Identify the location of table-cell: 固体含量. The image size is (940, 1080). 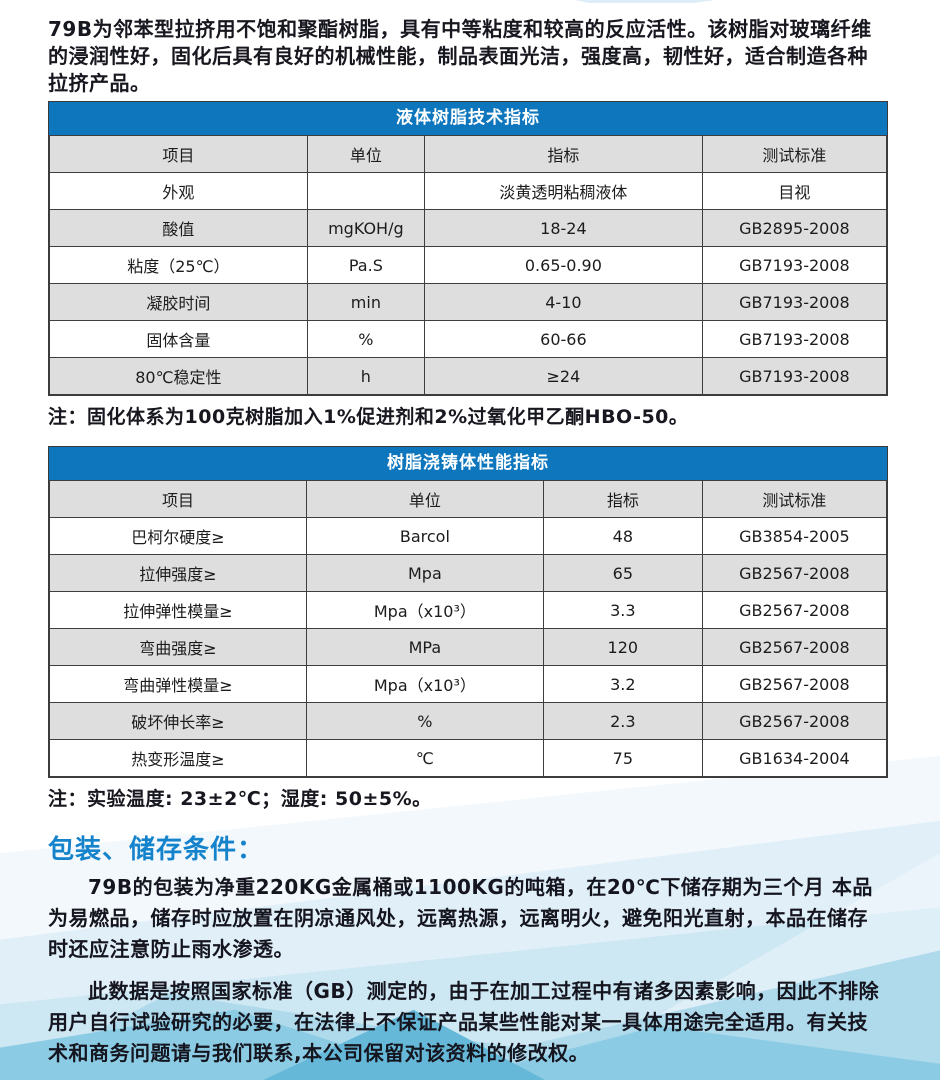
(178, 339).